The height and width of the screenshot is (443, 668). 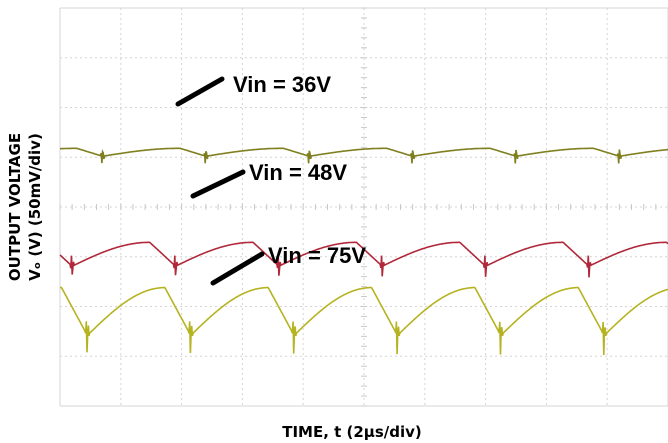 What do you see at coordinates (317, 255) in the screenshot?
I see `callout-label: Vin = 75V` at bounding box center [317, 255].